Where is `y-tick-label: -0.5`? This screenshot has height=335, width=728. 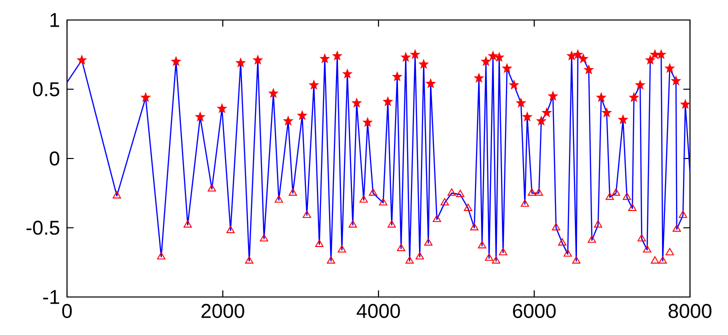 y-tick-label: -0.5 is located at coordinates (43, 227).